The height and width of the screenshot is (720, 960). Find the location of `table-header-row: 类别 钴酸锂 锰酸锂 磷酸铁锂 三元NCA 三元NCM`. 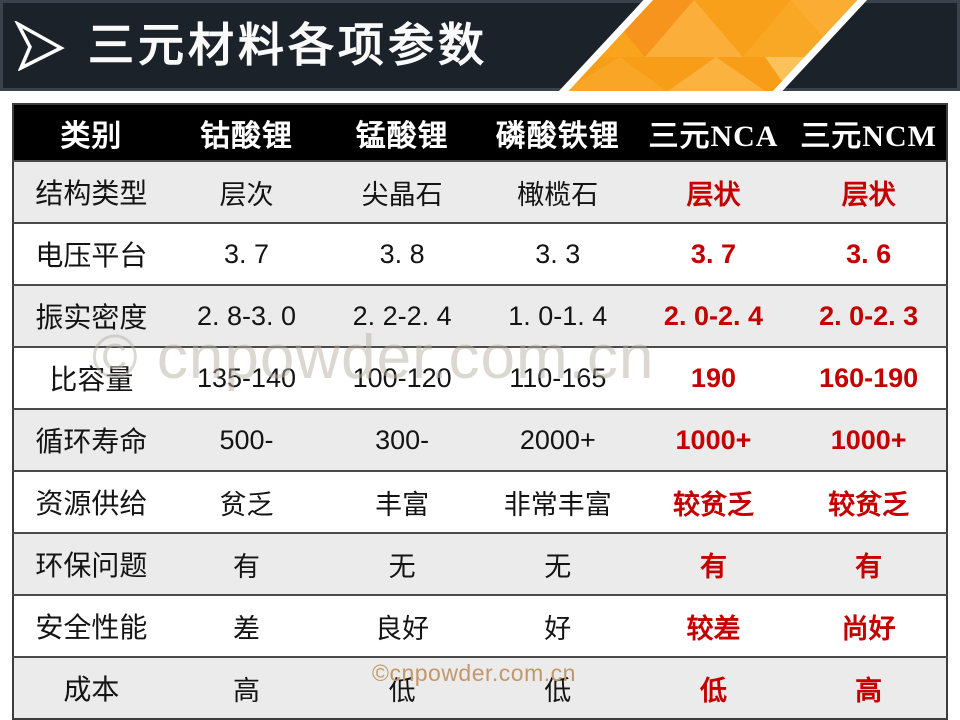

table-header-row: 类别 钴酸锂 锰酸锂 磷酸铁锂 三元NCA 三元NCM is located at coordinates (480, 132).